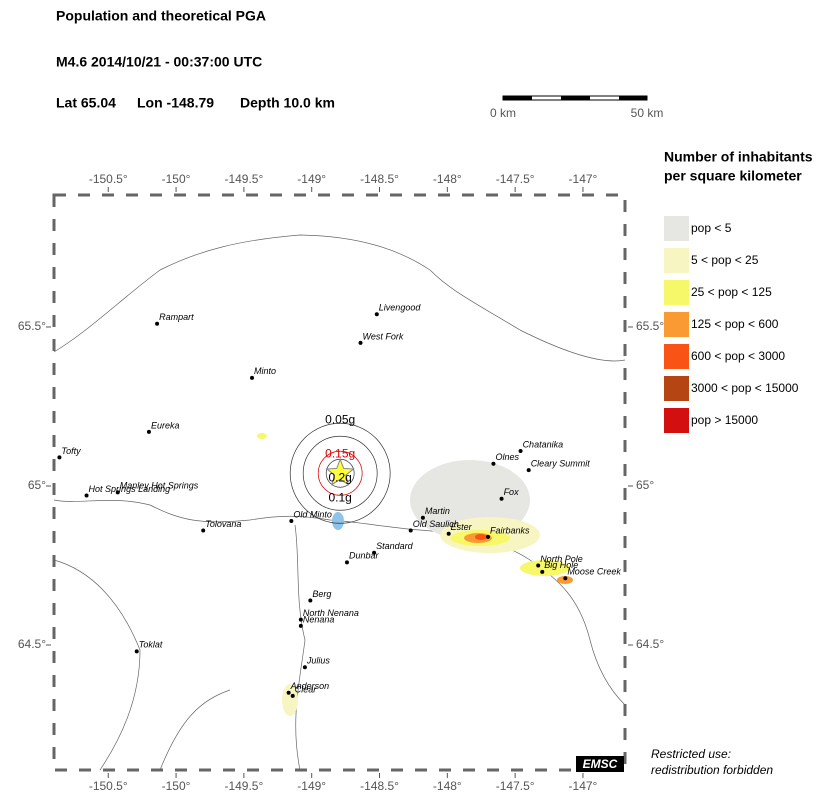 This screenshot has height=808, width=832. Describe the element at coordinates (176, 317) in the screenshot. I see `town-label: Rampart` at that location.